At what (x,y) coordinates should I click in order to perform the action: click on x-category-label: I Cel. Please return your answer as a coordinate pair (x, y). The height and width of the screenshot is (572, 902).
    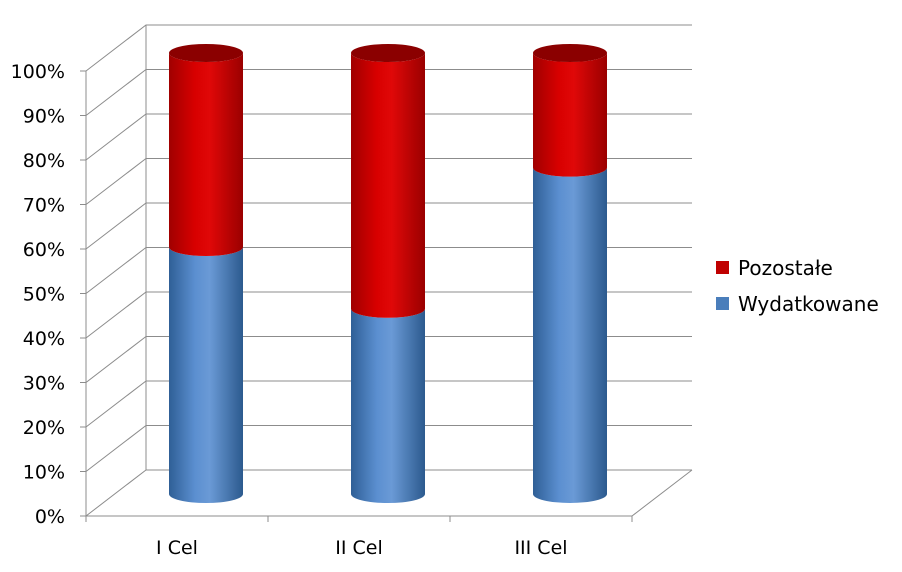
    Looking at the image, I should click on (177, 548).